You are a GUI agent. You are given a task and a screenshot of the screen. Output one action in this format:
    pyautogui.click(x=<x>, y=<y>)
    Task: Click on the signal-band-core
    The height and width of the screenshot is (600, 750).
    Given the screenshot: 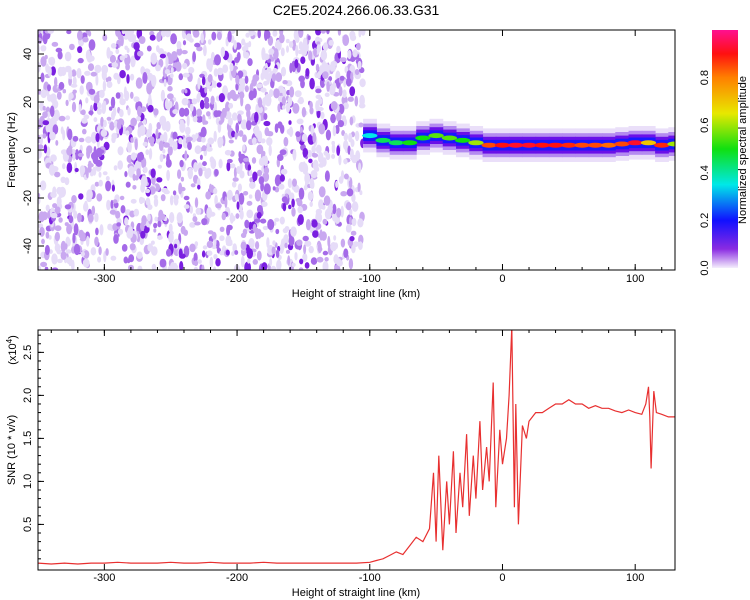 What is the action you would take?
    pyautogui.click(x=463, y=140)
    